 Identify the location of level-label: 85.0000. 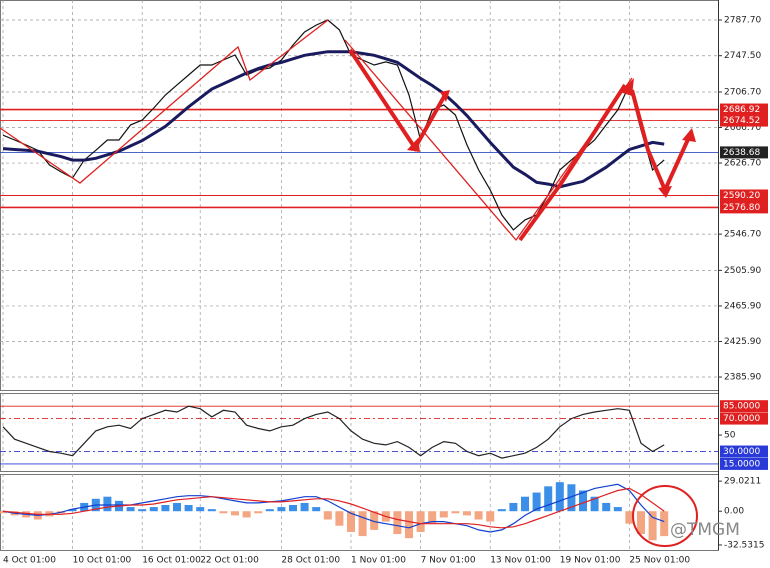
(741, 407).